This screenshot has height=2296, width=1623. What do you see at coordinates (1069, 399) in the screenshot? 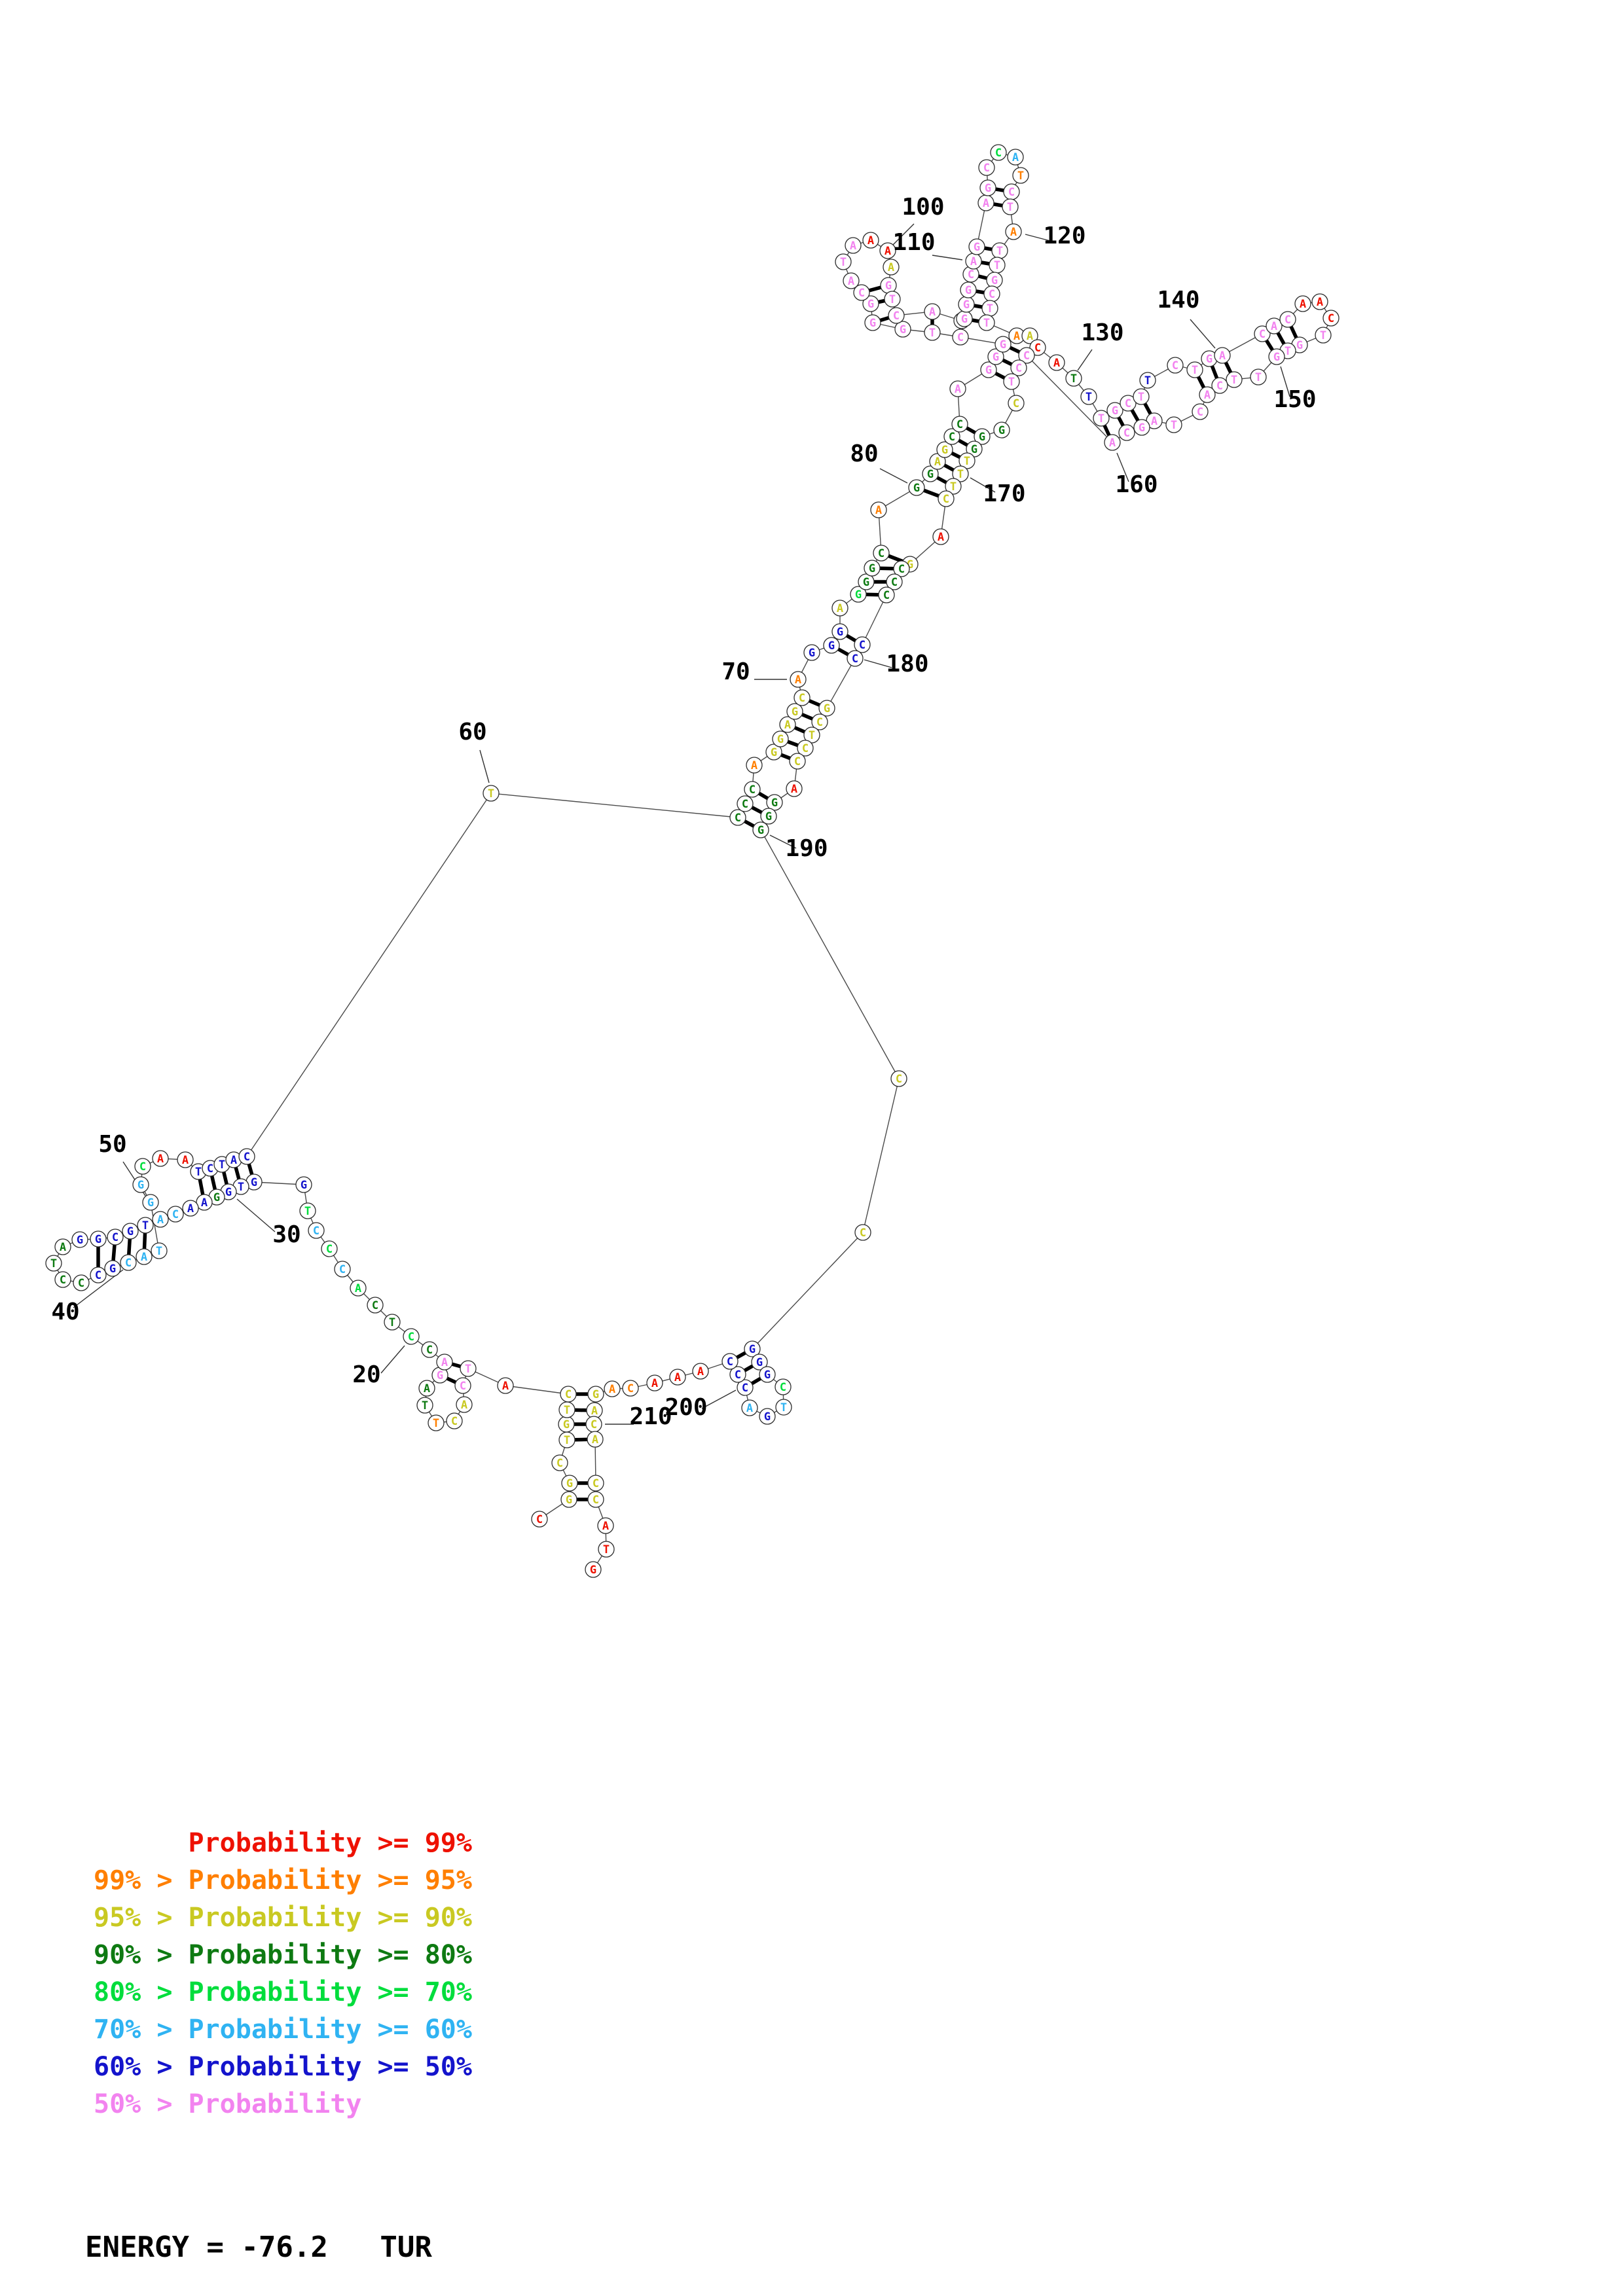
I see `backbone-edge` at bounding box center [1069, 399].